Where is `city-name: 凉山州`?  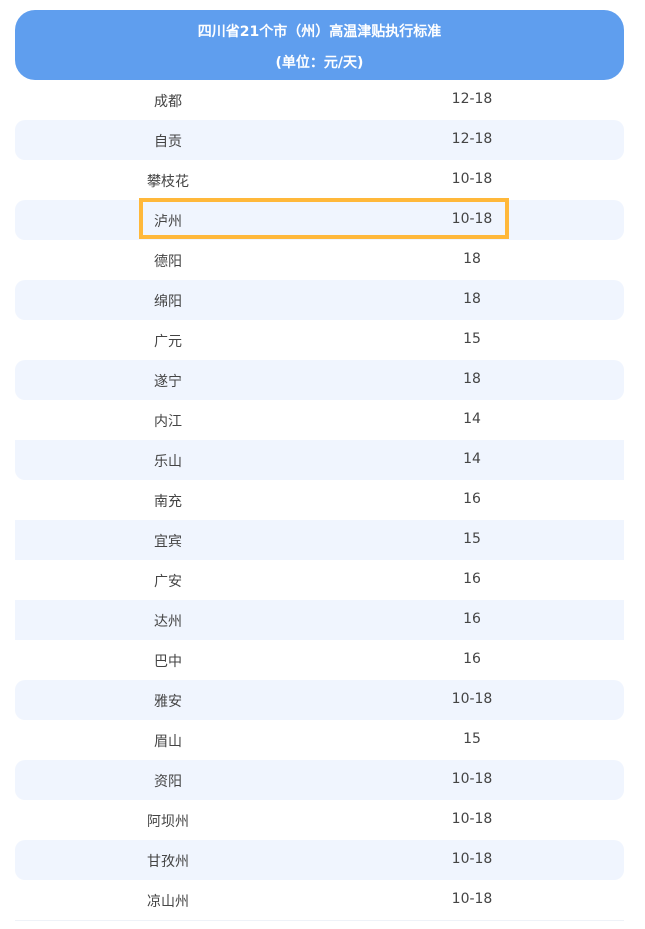
city-name: 凉山州 is located at coordinates (168, 902).